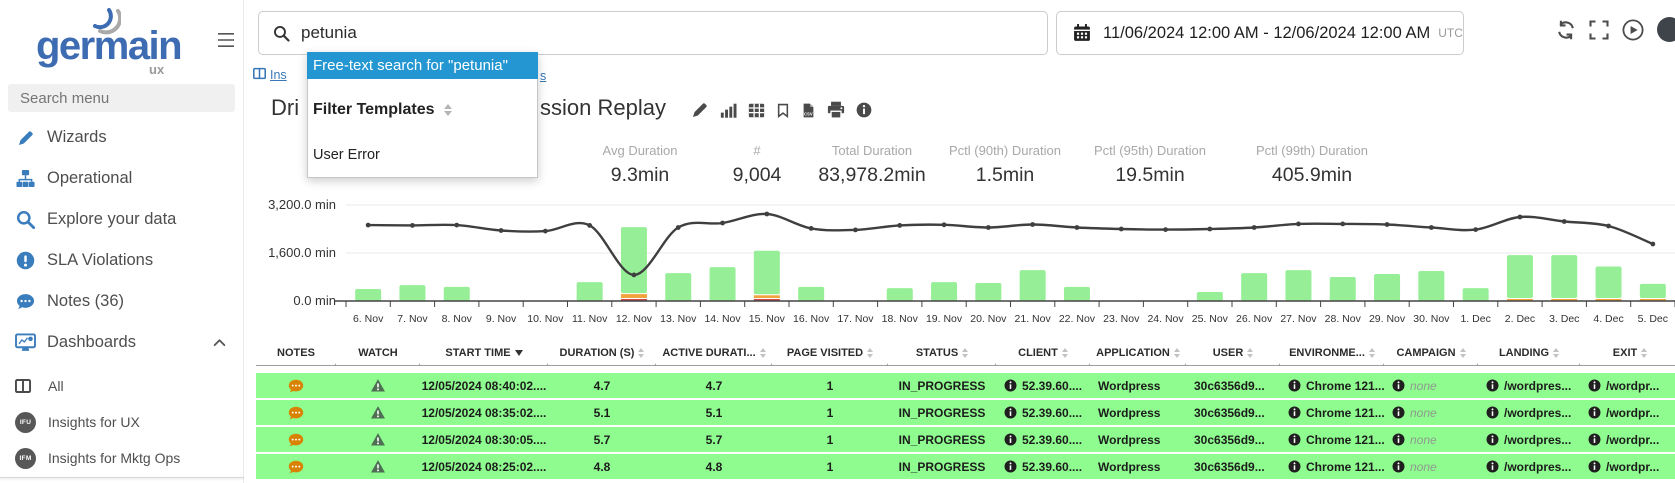  I want to click on printer-icon, so click(836, 110).